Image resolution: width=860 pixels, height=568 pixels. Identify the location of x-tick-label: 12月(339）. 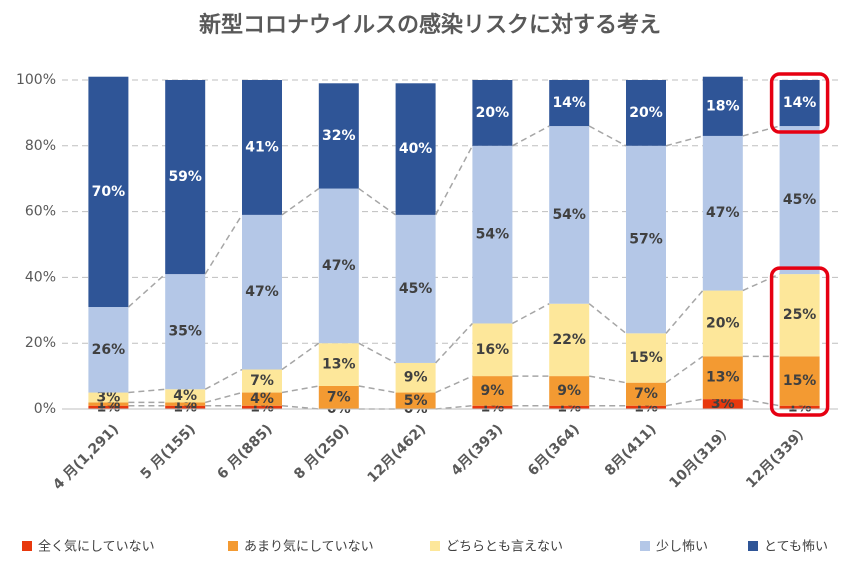
(778, 456).